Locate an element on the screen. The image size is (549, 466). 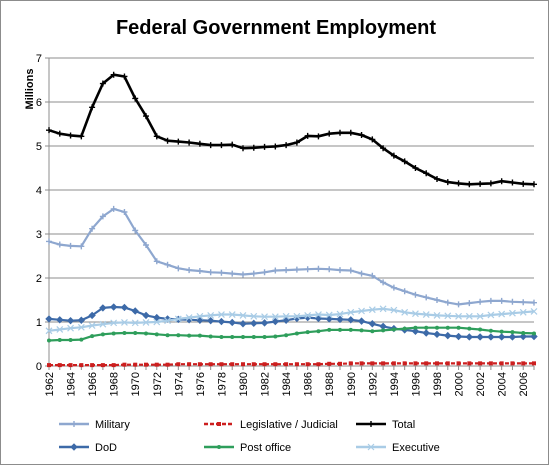
x-tick-label-1974: 1974 is located at coordinates (179, 384).